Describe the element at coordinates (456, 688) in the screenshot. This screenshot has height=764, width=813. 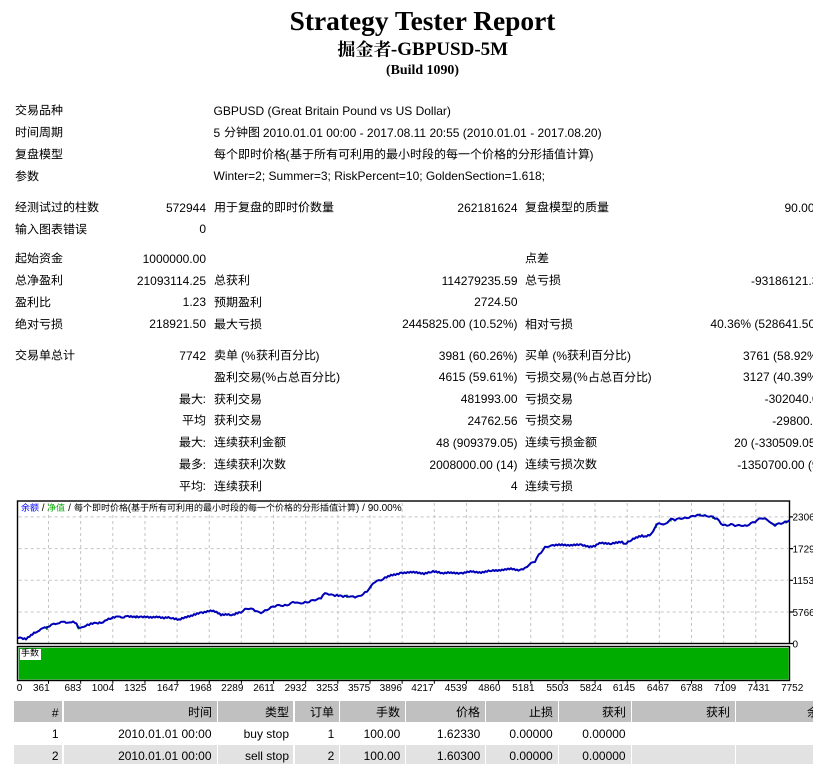
I see `svg-text: 4539` at that location.